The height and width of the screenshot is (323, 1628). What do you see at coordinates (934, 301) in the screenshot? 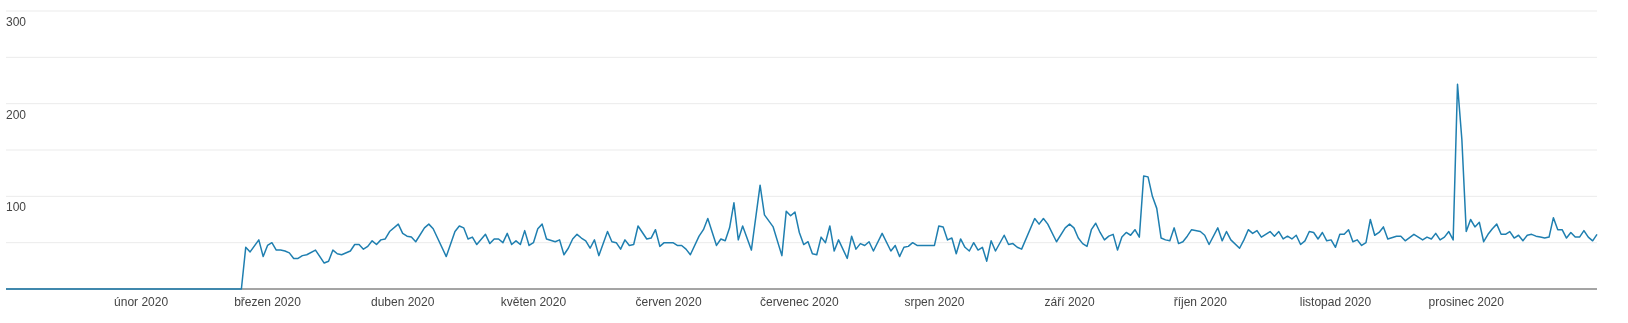
I see `x-tick-label: srpen 2020` at bounding box center [934, 301].